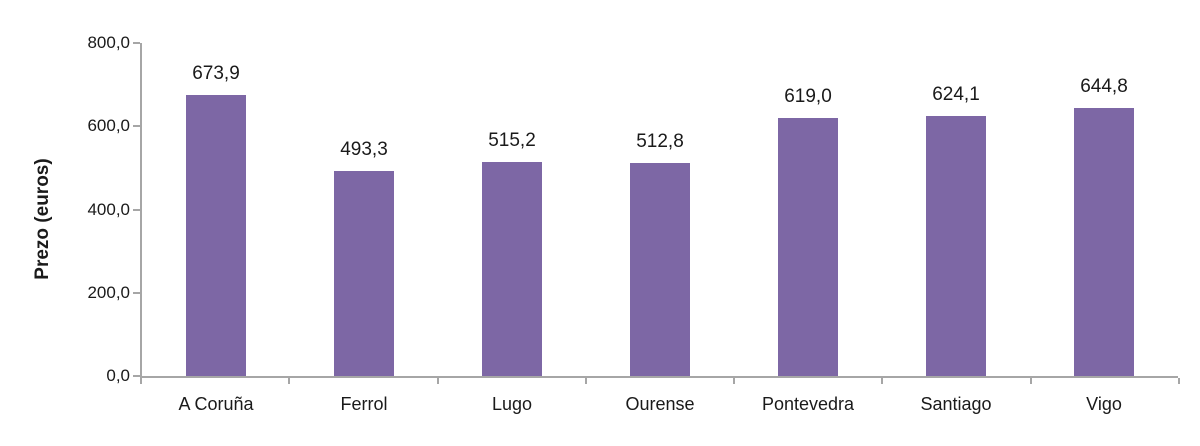  Describe the element at coordinates (1104, 86) in the screenshot. I see `bar-value-label: 644,8` at that location.